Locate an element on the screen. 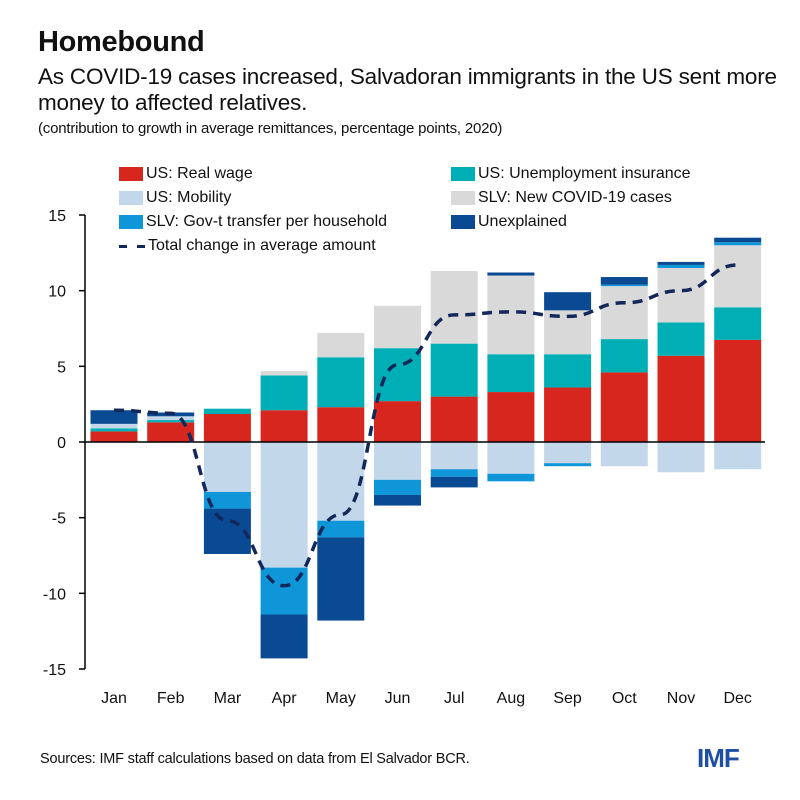  bar-segment-nov-s3 is located at coordinates (681, 295).